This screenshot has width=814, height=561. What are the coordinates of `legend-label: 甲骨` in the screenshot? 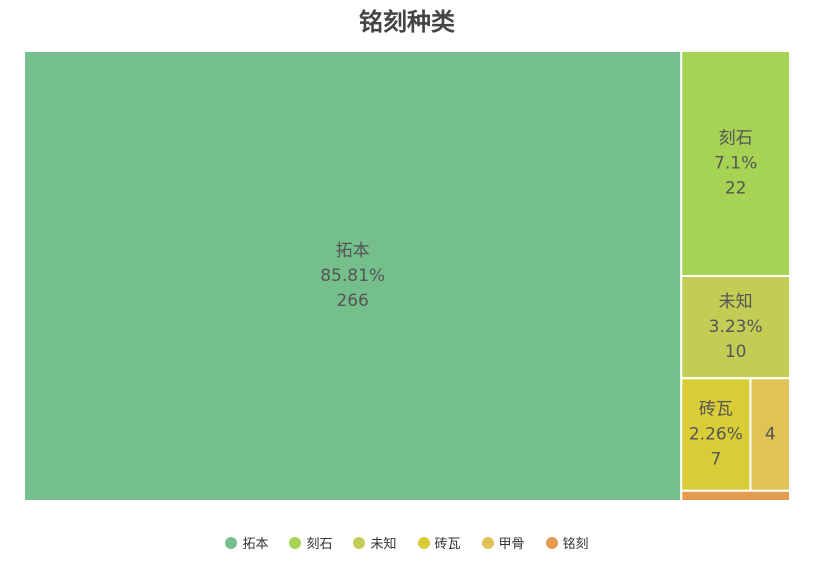 It's located at (511, 544).